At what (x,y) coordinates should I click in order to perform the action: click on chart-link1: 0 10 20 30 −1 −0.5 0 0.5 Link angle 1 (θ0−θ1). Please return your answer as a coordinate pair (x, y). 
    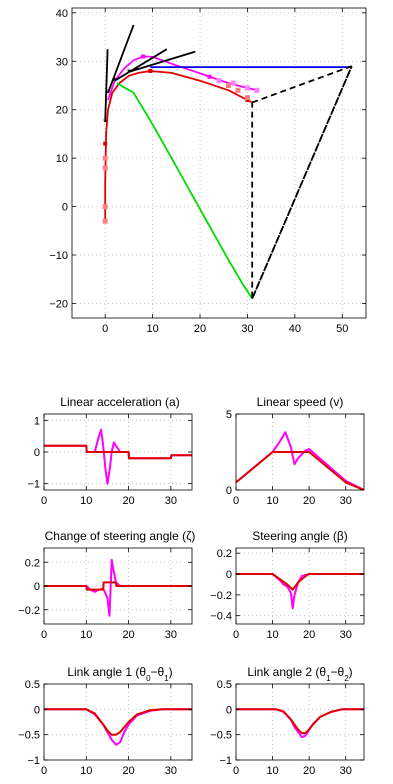
    Looking at the image, I should click on (105, 721).